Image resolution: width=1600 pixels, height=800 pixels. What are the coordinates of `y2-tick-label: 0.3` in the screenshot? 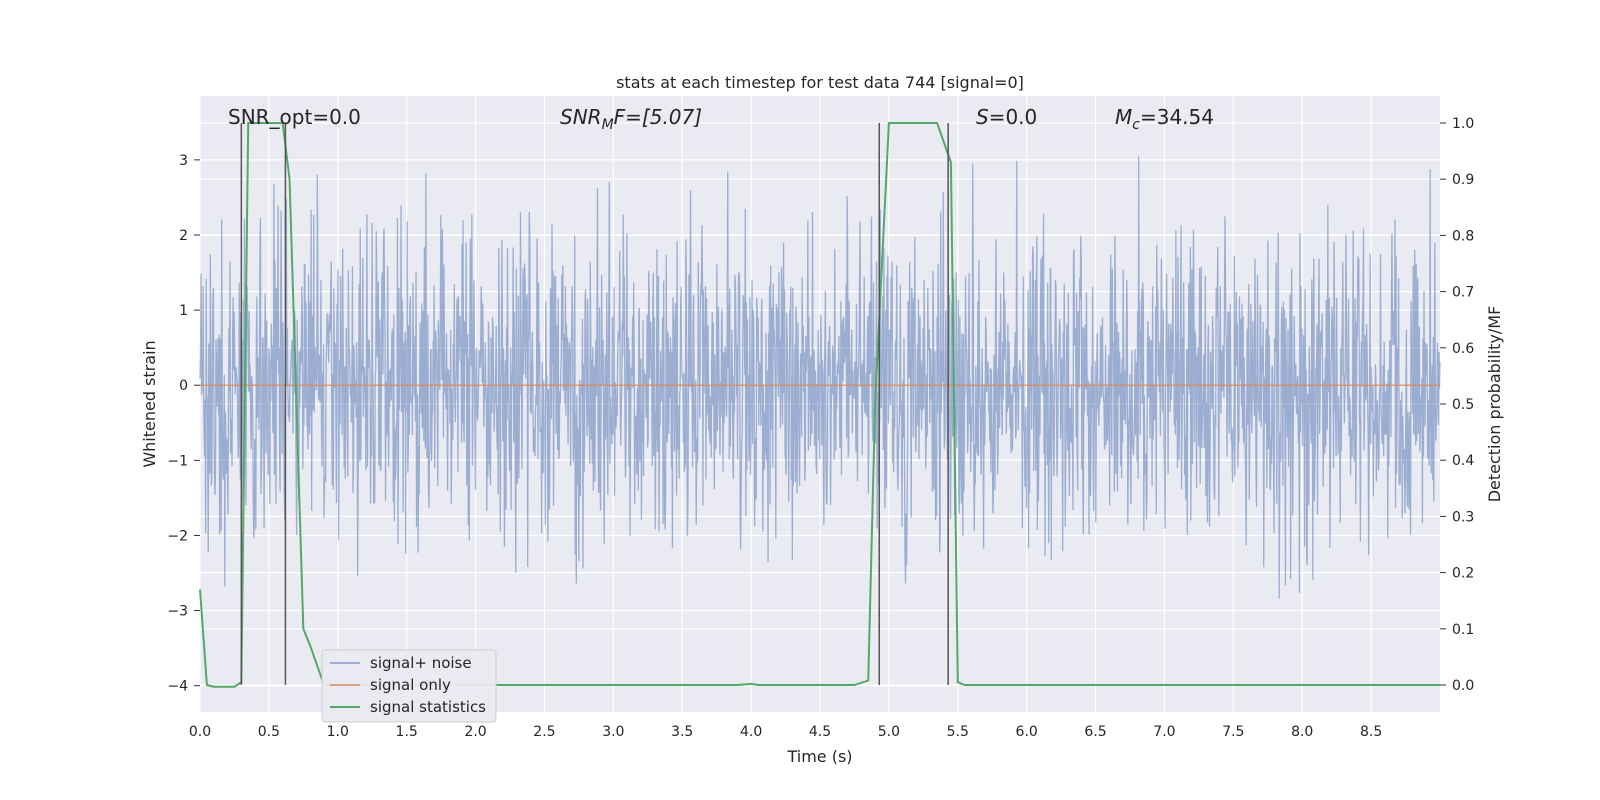 It's located at (1463, 517).